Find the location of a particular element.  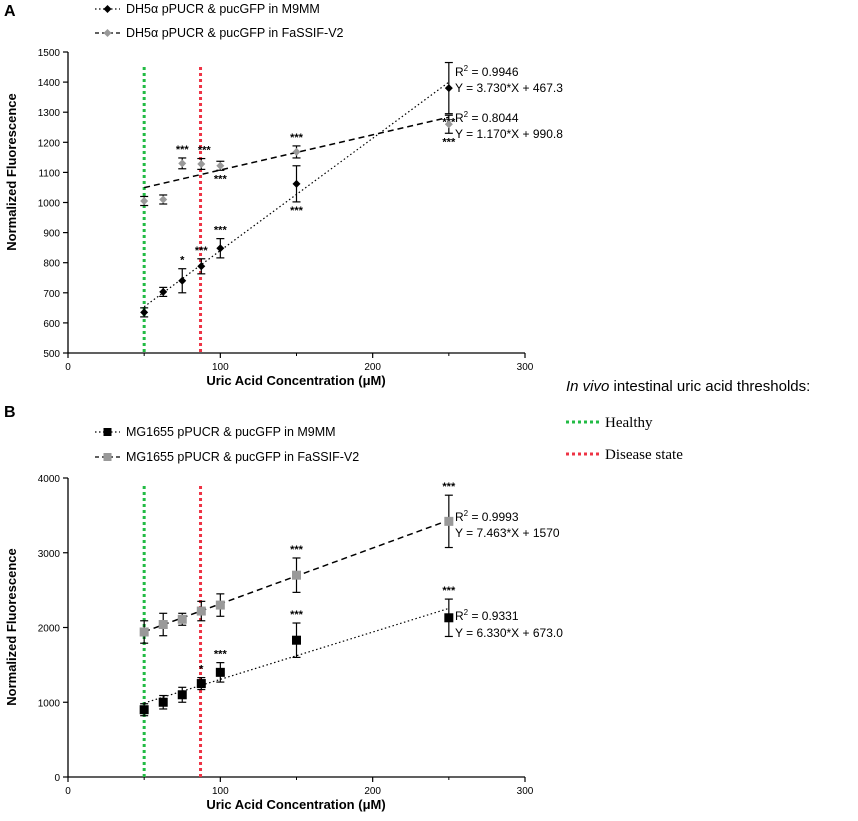

x-tick-label-a: 200 is located at coordinates (372, 367).